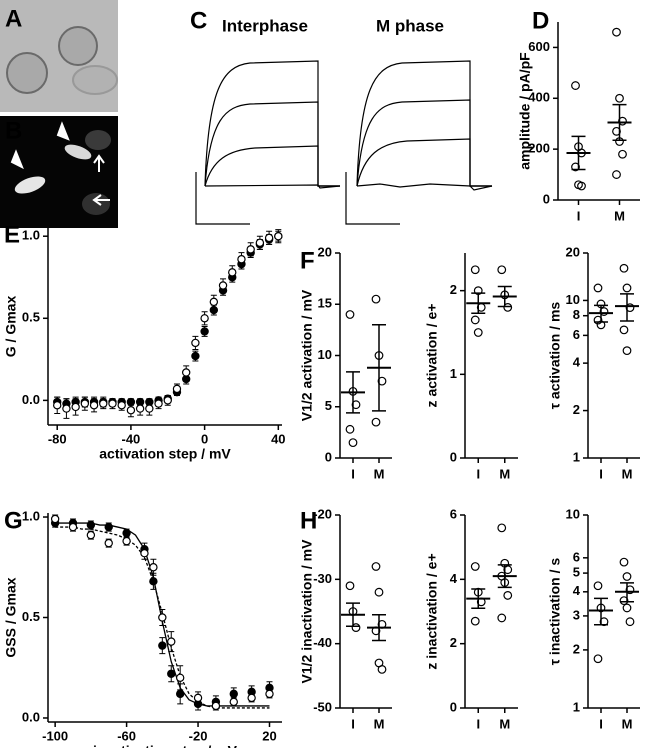 This screenshot has height=748, width=650. Describe the element at coordinates (11, 327) in the screenshot. I see `y-axis-label: G / Gmax` at that location.